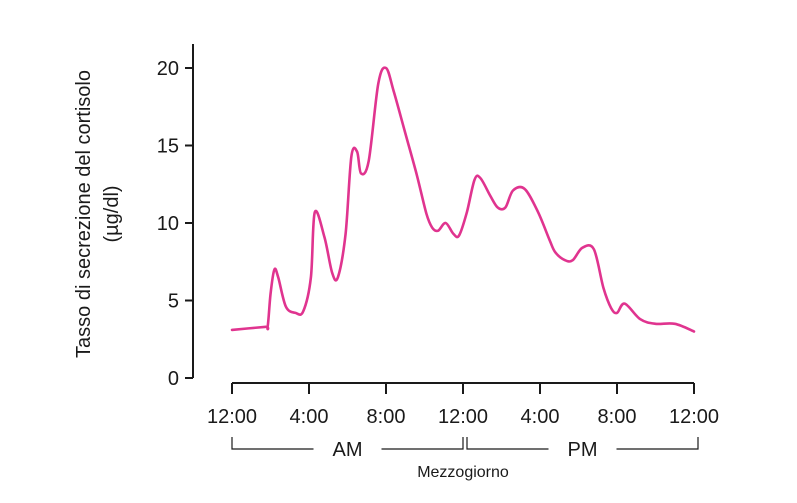 This screenshot has width=797, height=503. Describe the element at coordinates (84, 214) in the screenshot. I see `y-axis-title: Tasso di secrezione del cortisolo` at that location.